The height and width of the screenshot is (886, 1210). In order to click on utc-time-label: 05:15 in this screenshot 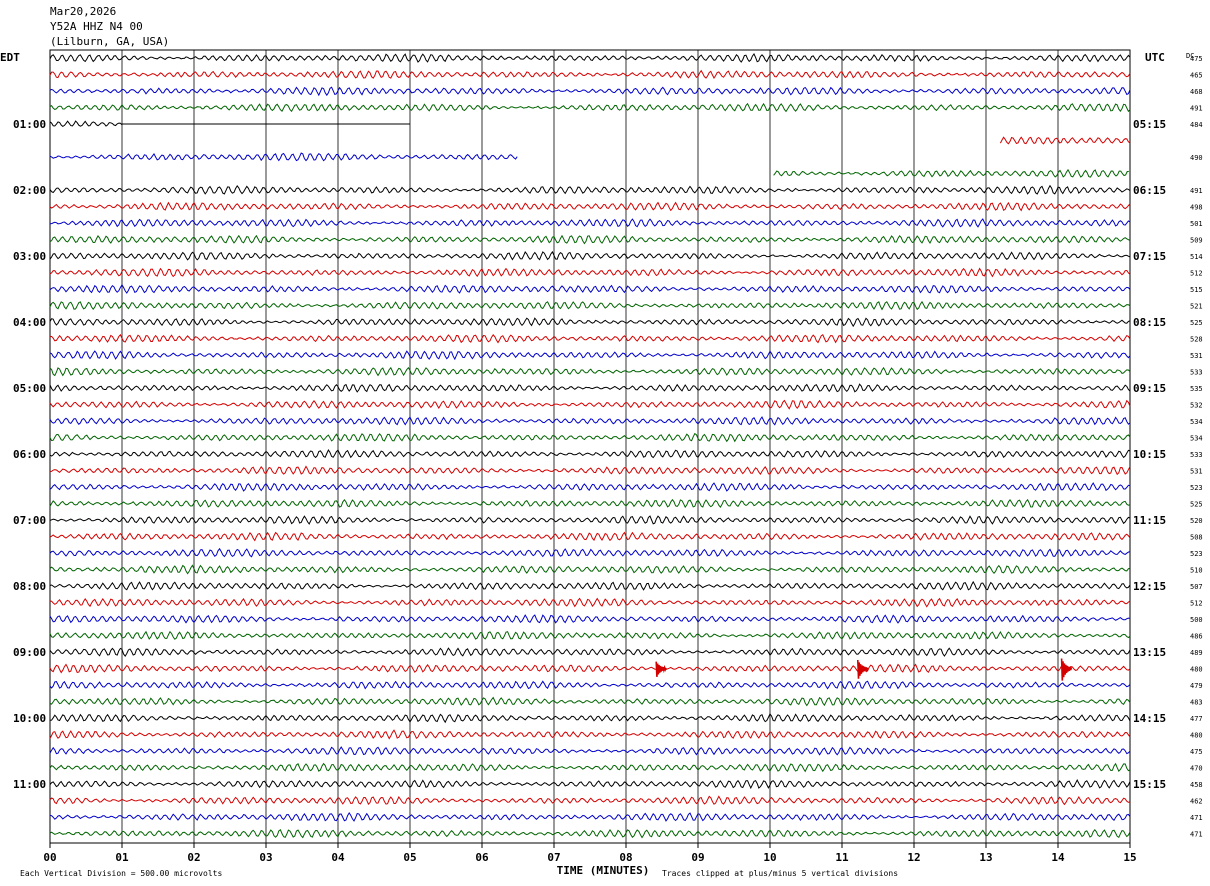, I will do `click(1149, 124)`.